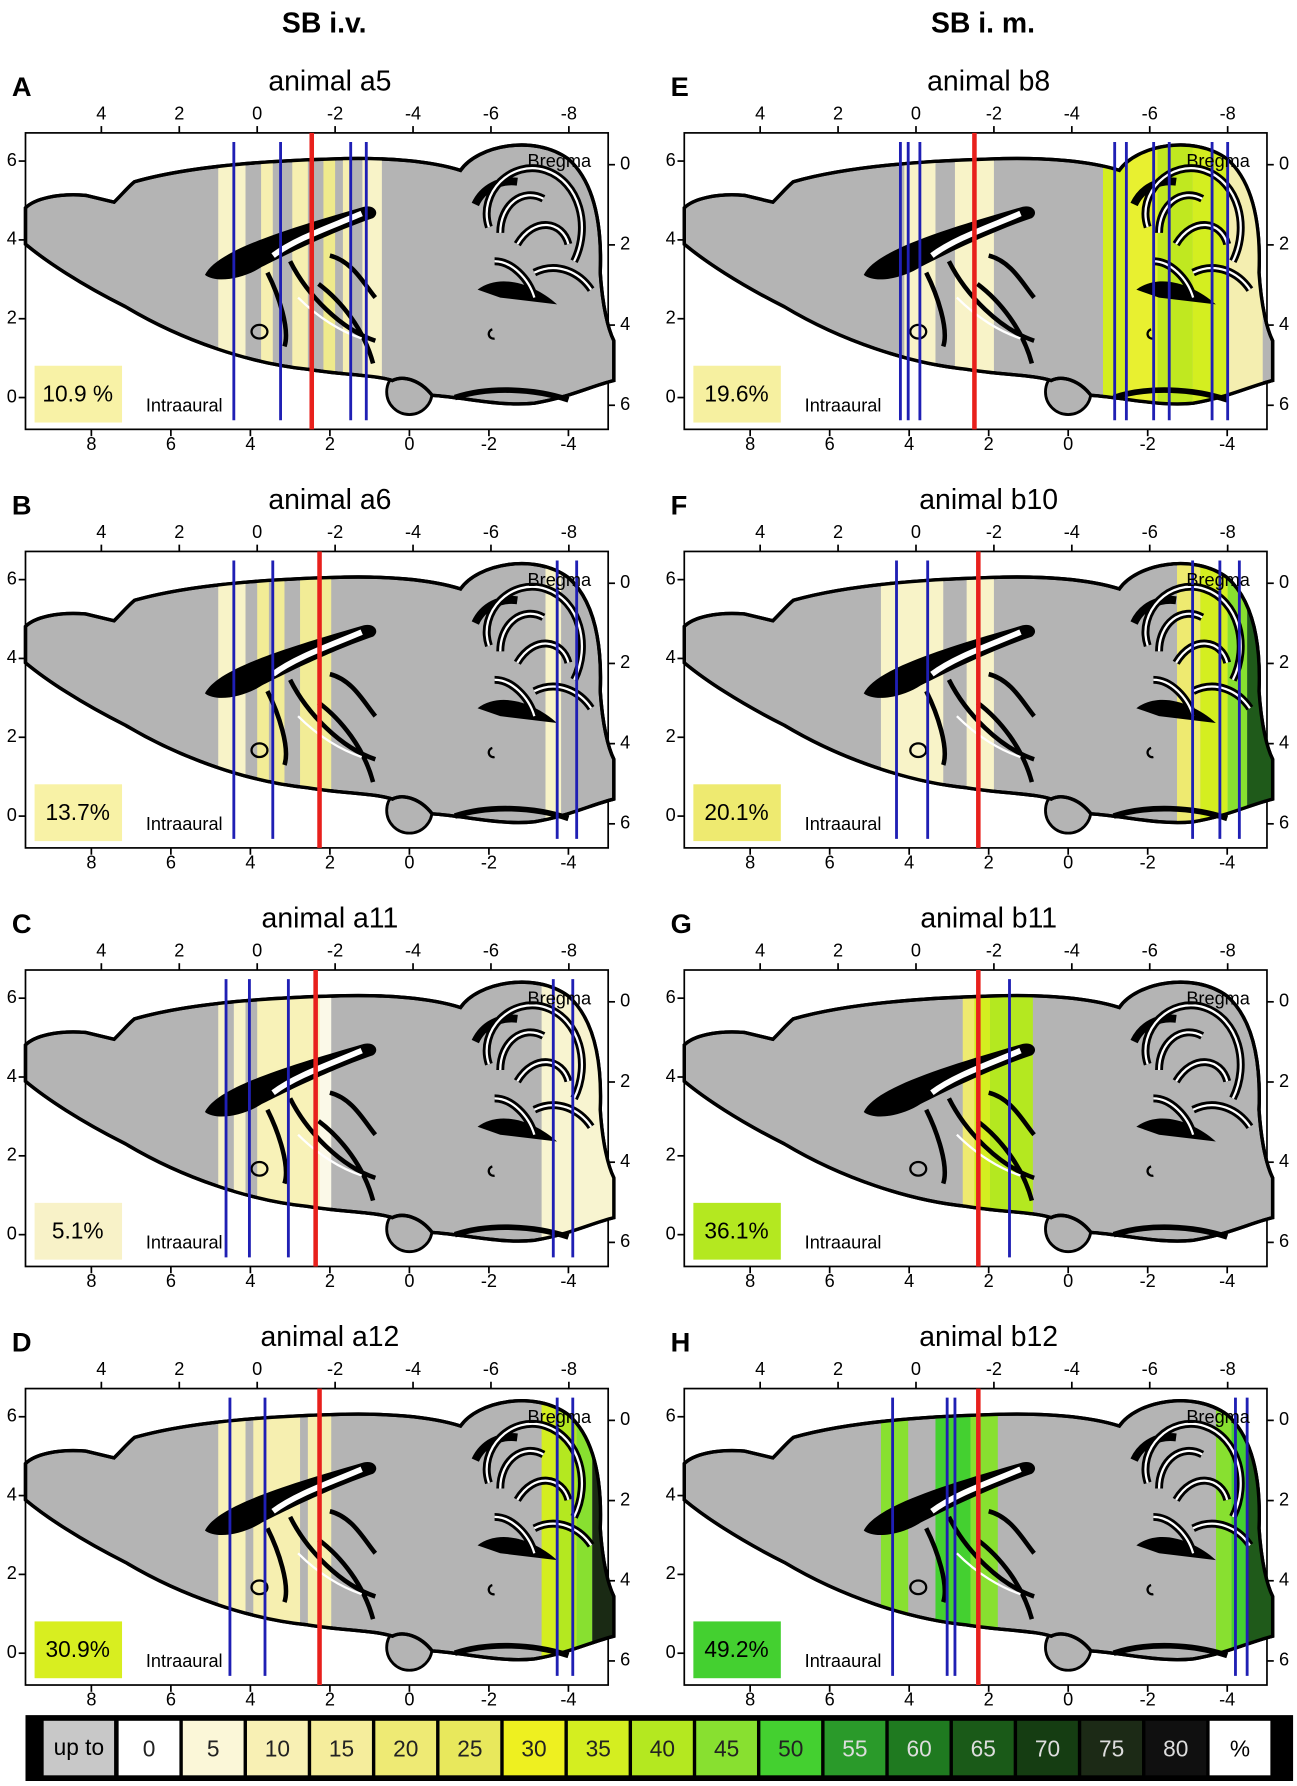 This screenshot has width=1297, height=1786. What do you see at coordinates (78, 812) in the screenshot?
I see `percent-label: 13.7%` at bounding box center [78, 812].